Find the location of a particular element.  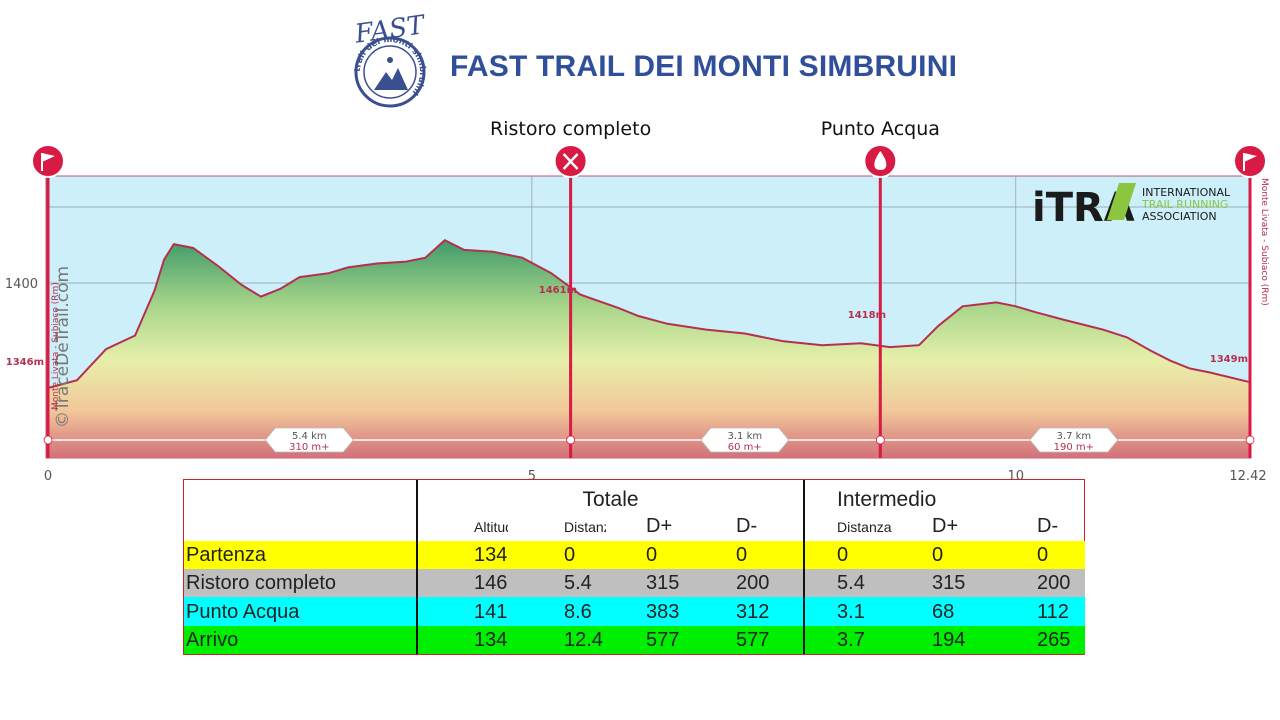

segment-distance: 3.1 km is located at coordinates (744, 436).